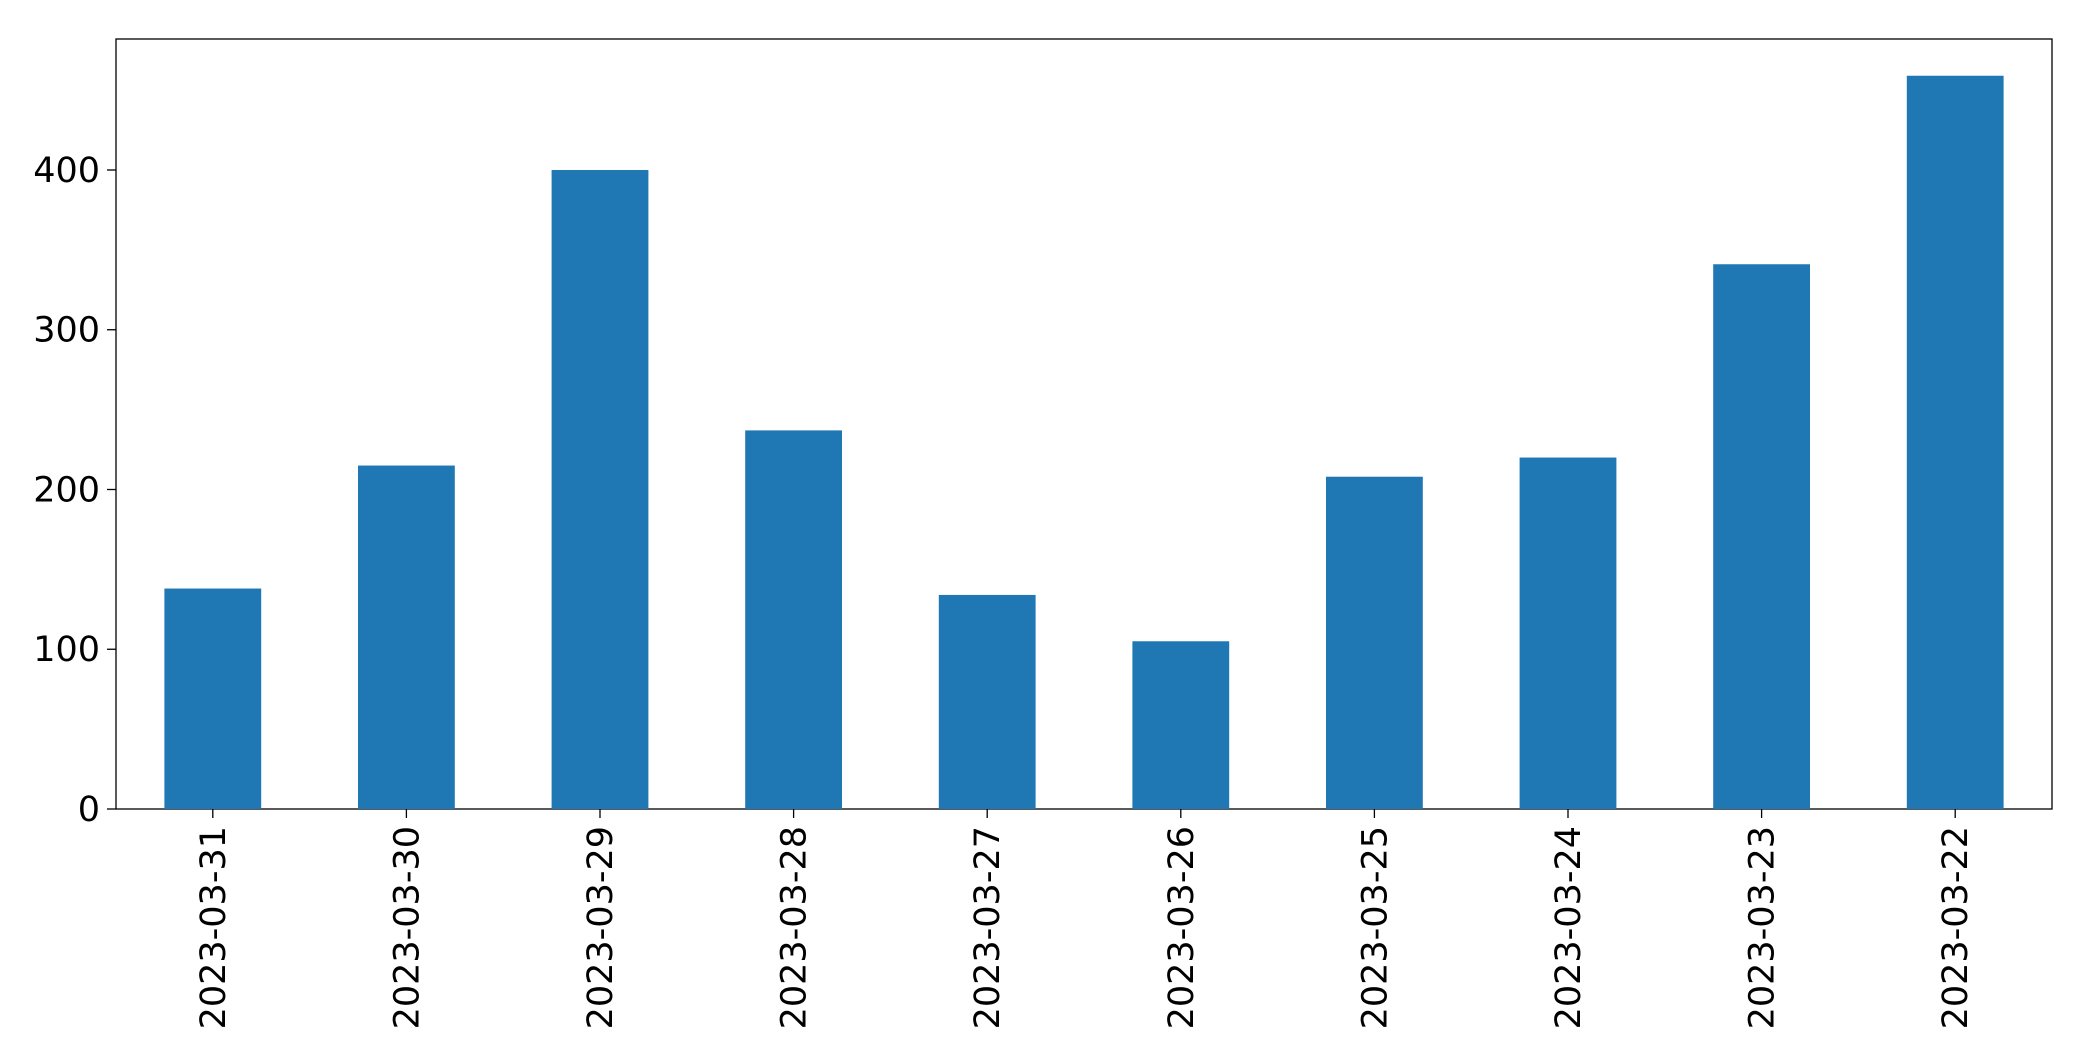  Describe the element at coordinates (66, 331) in the screenshot. I see `y-tick-label: 300` at that location.